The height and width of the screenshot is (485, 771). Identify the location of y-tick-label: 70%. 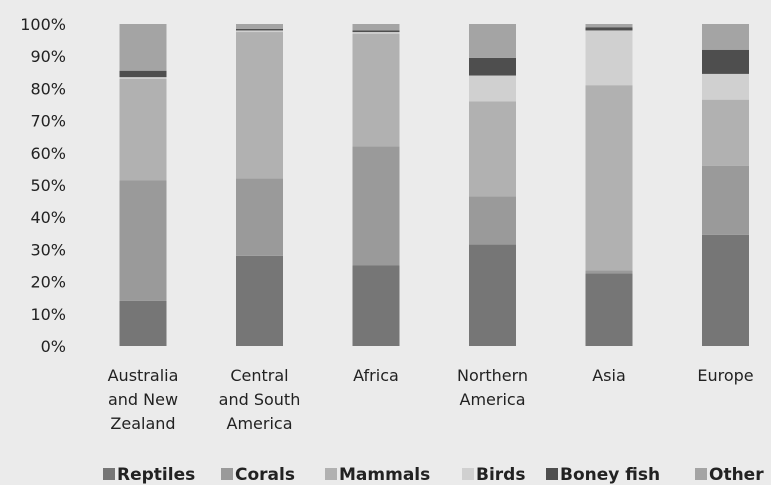
(48, 121).